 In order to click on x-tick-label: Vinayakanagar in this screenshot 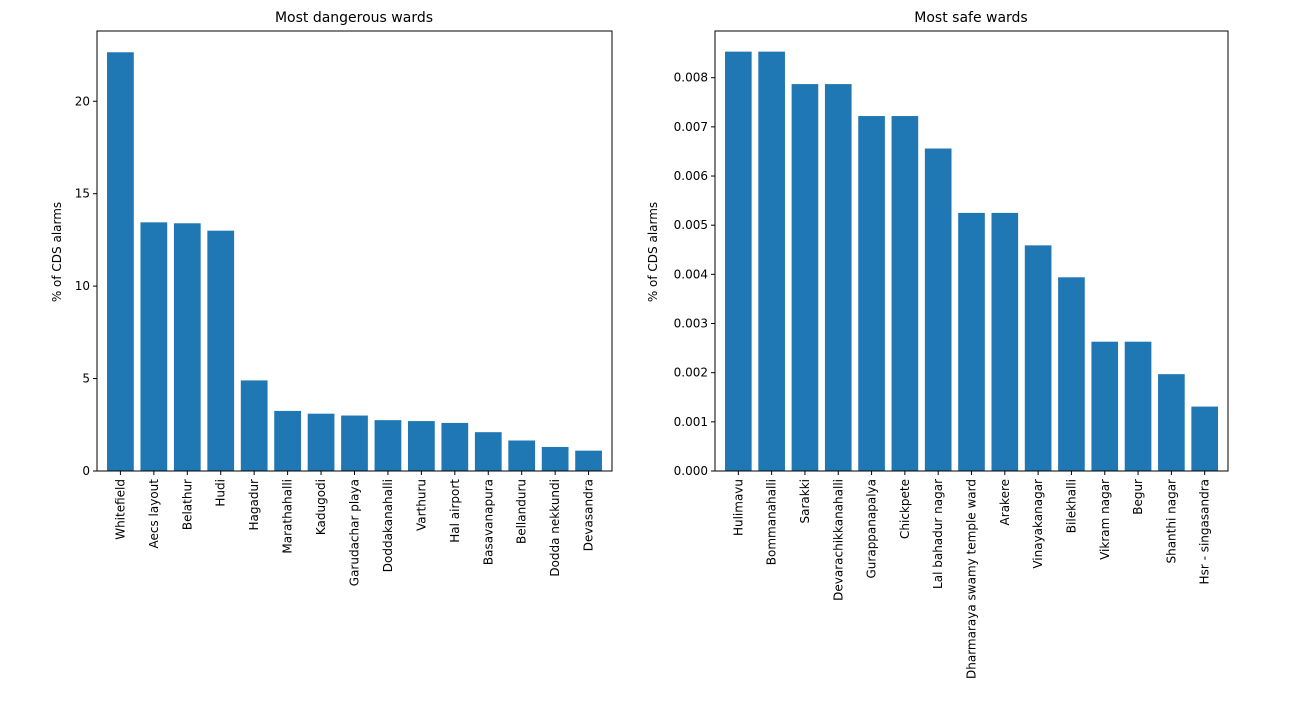, I will do `click(1038, 524)`.